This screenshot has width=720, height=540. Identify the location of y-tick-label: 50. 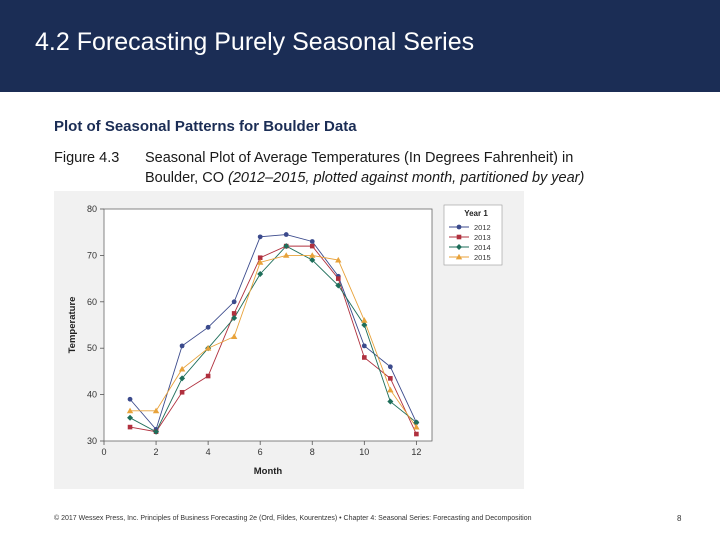
(92, 348).